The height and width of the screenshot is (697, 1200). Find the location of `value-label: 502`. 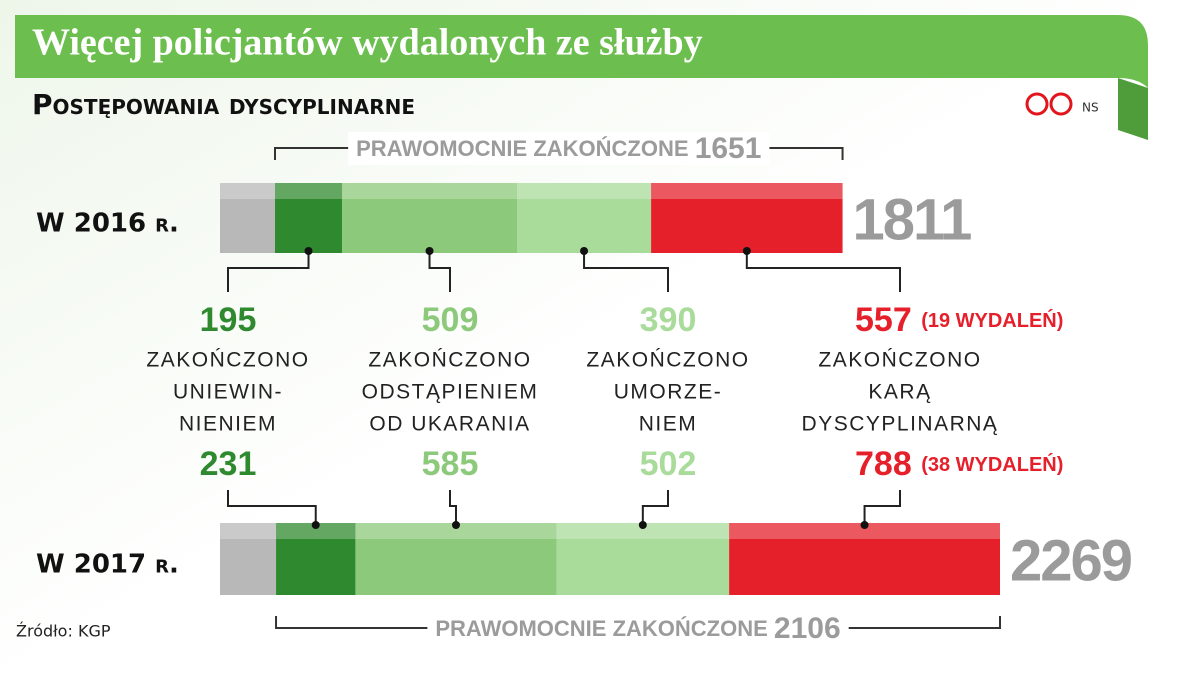

value-label: 502 is located at coordinates (668, 464).